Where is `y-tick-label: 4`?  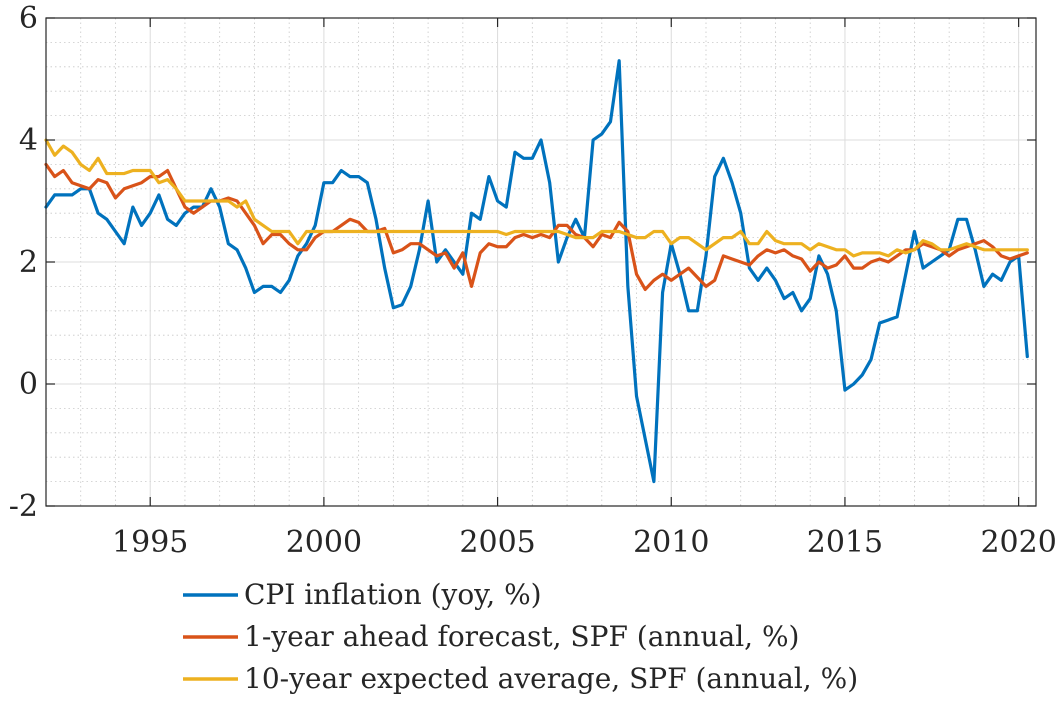 y-tick-label: 4 is located at coordinates (28, 140).